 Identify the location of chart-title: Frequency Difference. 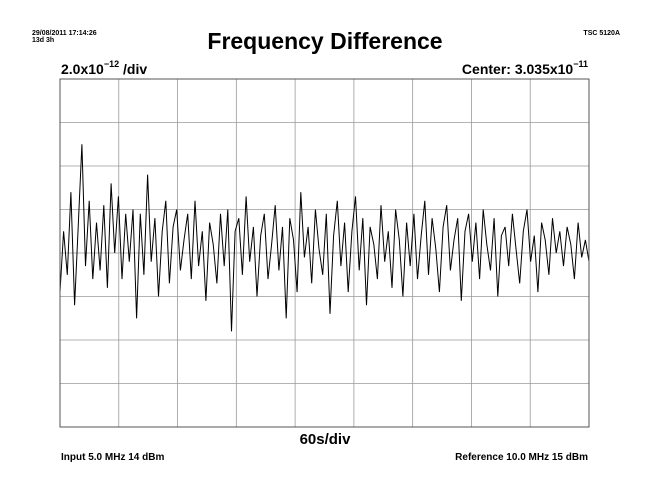
(325, 41).